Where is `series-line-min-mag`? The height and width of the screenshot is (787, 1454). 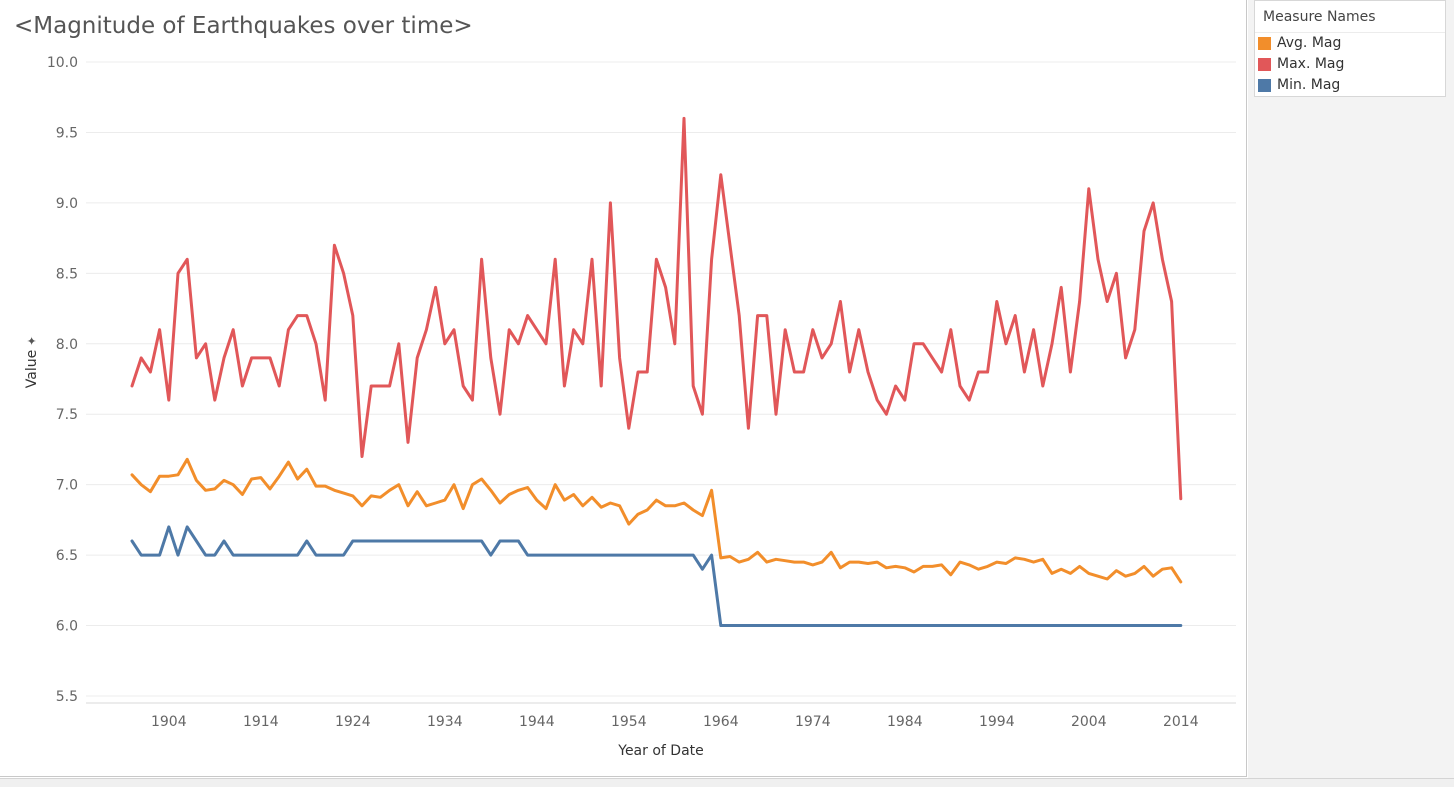 series-line-min-mag is located at coordinates (656, 576).